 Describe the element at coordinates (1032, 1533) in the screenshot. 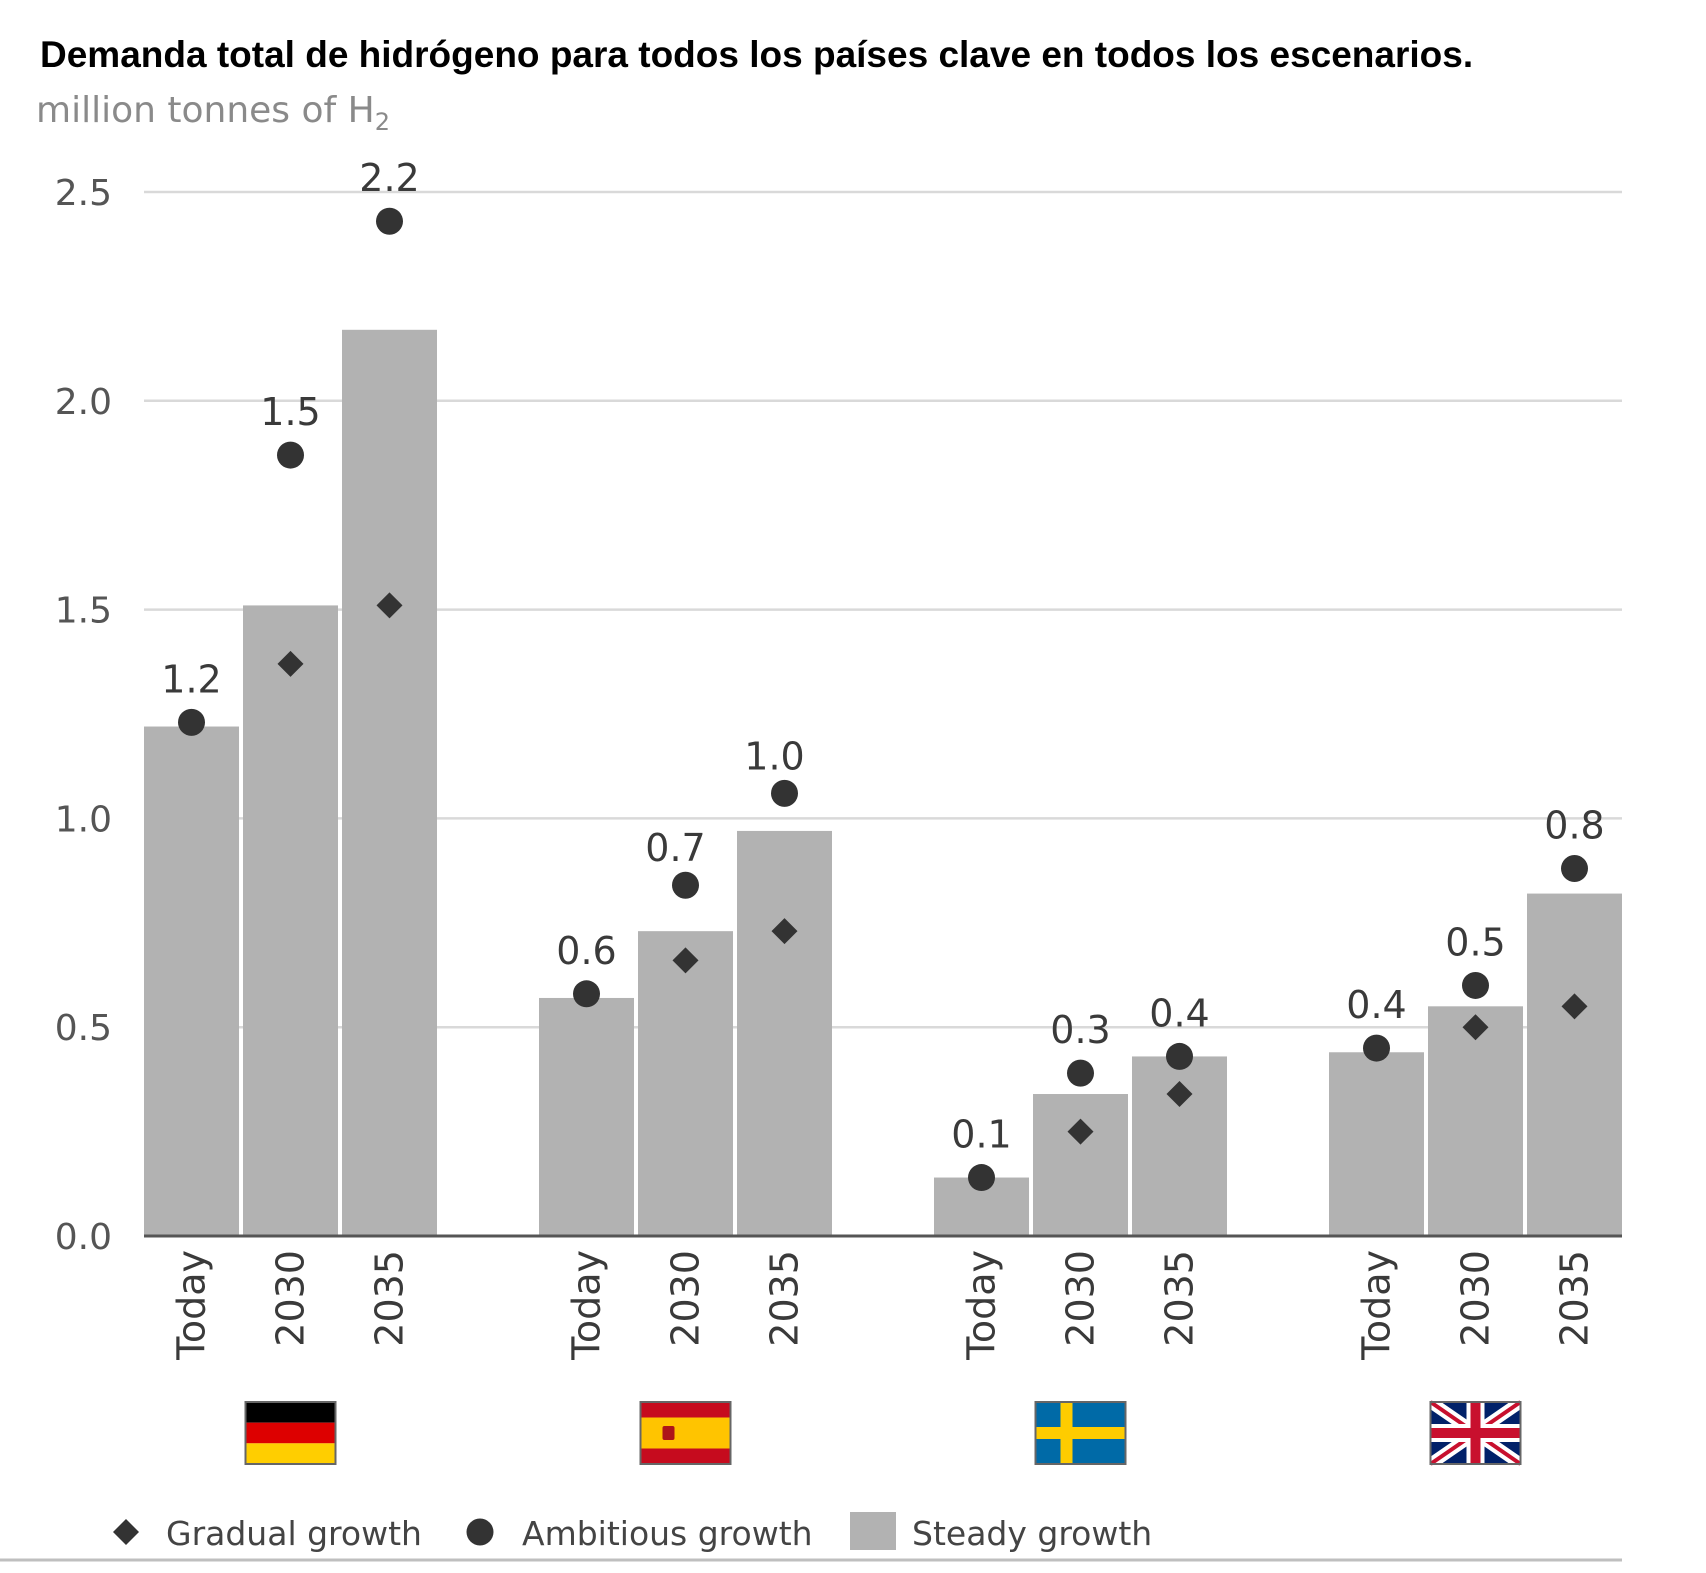

I see `legend-label: Steady growth` at that location.